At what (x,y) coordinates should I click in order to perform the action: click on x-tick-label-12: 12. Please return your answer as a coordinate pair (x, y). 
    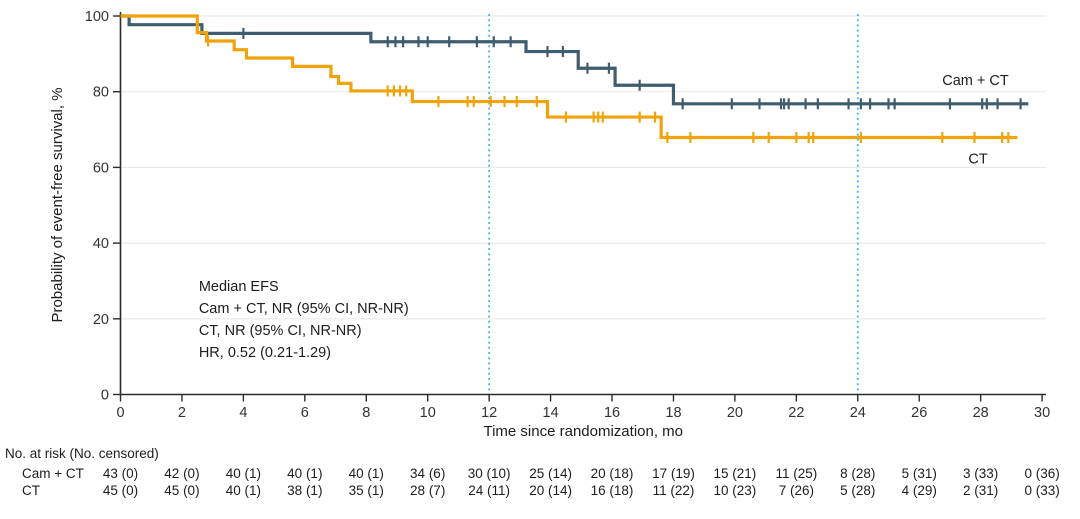
    Looking at the image, I should click on (489, 413).